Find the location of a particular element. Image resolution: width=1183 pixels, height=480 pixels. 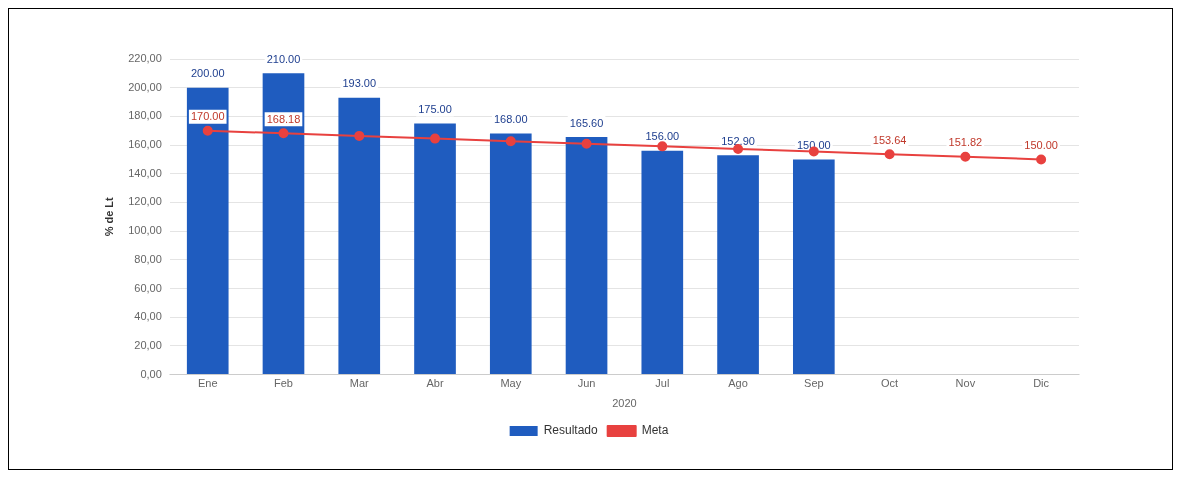

y-tick-label: 80,00 is located at coordinates (148, 258).